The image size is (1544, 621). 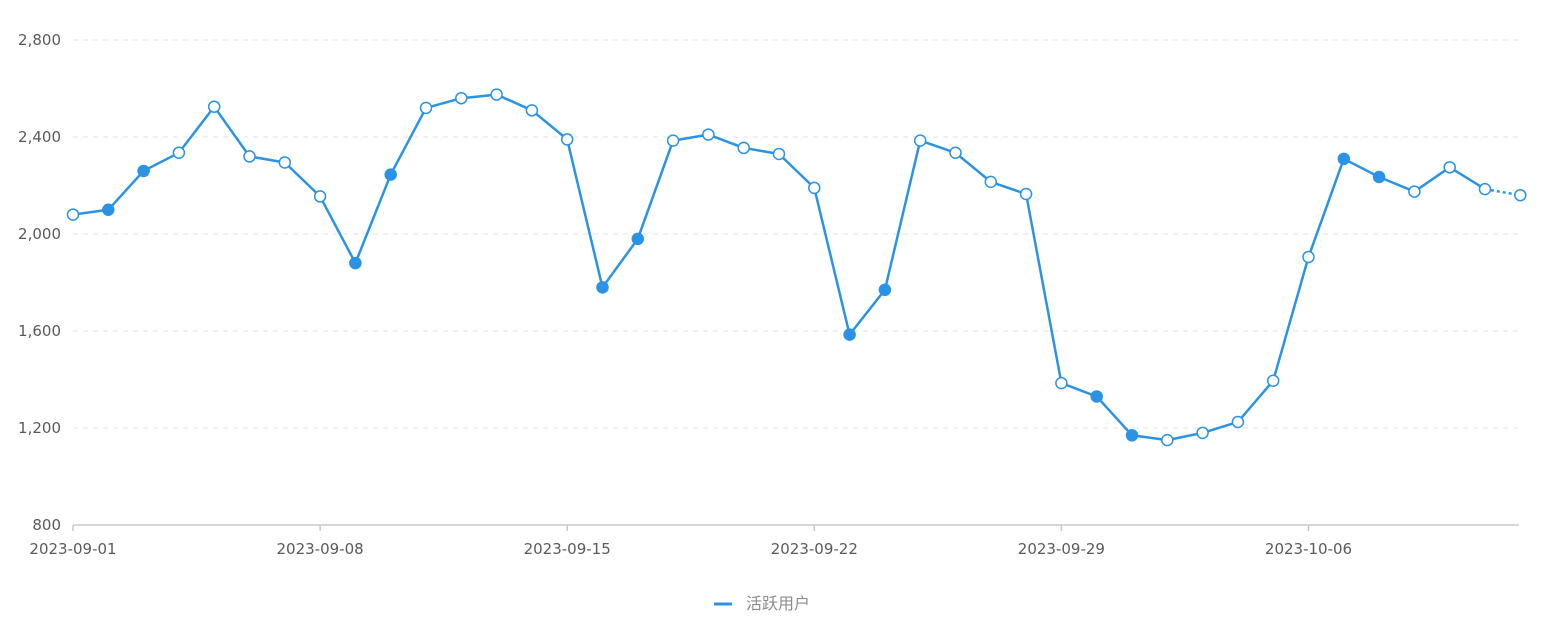 I want to click on y-tick-label: 1,600, so click(x=39, y=331).